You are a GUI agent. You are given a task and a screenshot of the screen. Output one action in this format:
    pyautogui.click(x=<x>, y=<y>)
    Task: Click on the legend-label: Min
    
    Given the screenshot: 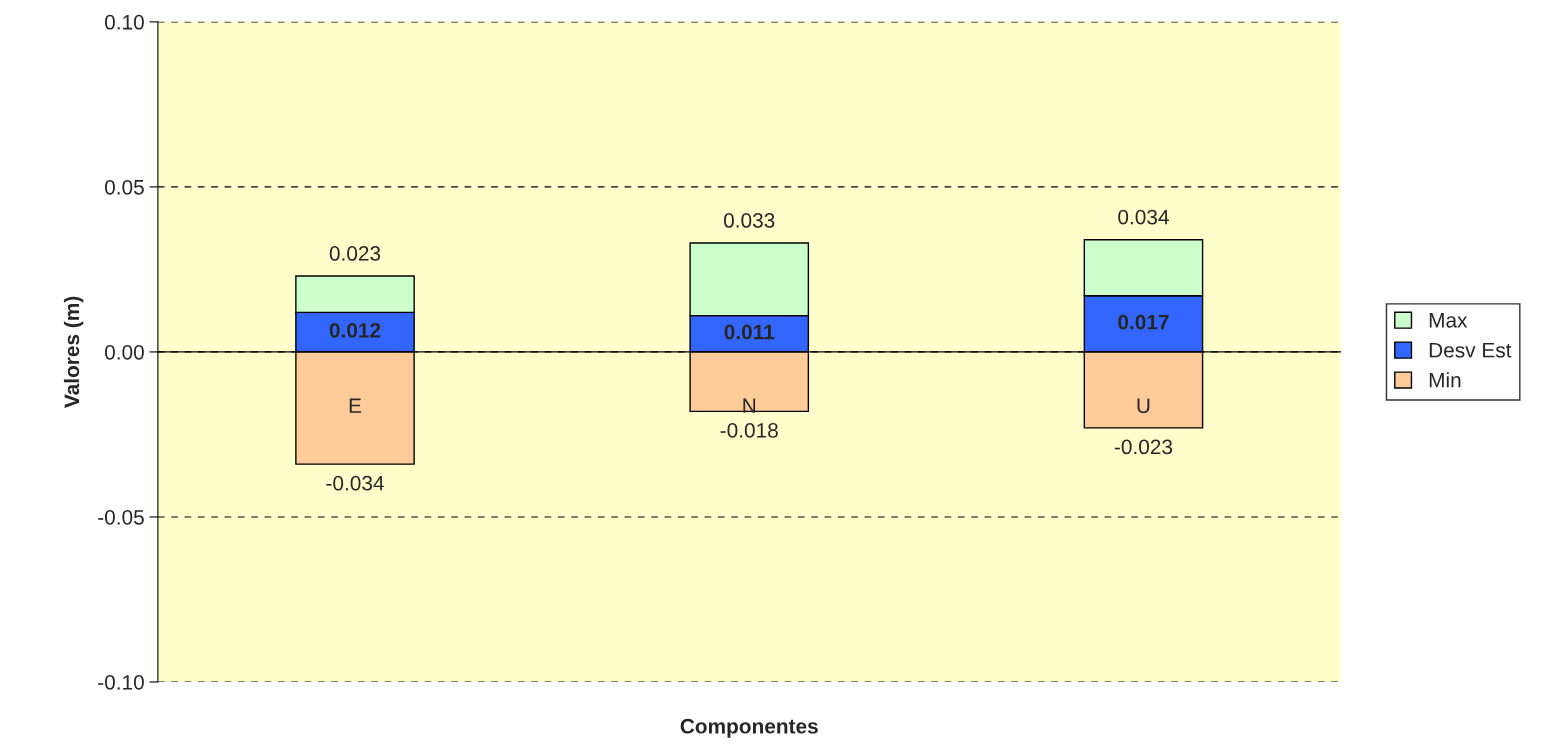 What is the action you would take?
    pyautogui.click(x=1445, y=380)
    